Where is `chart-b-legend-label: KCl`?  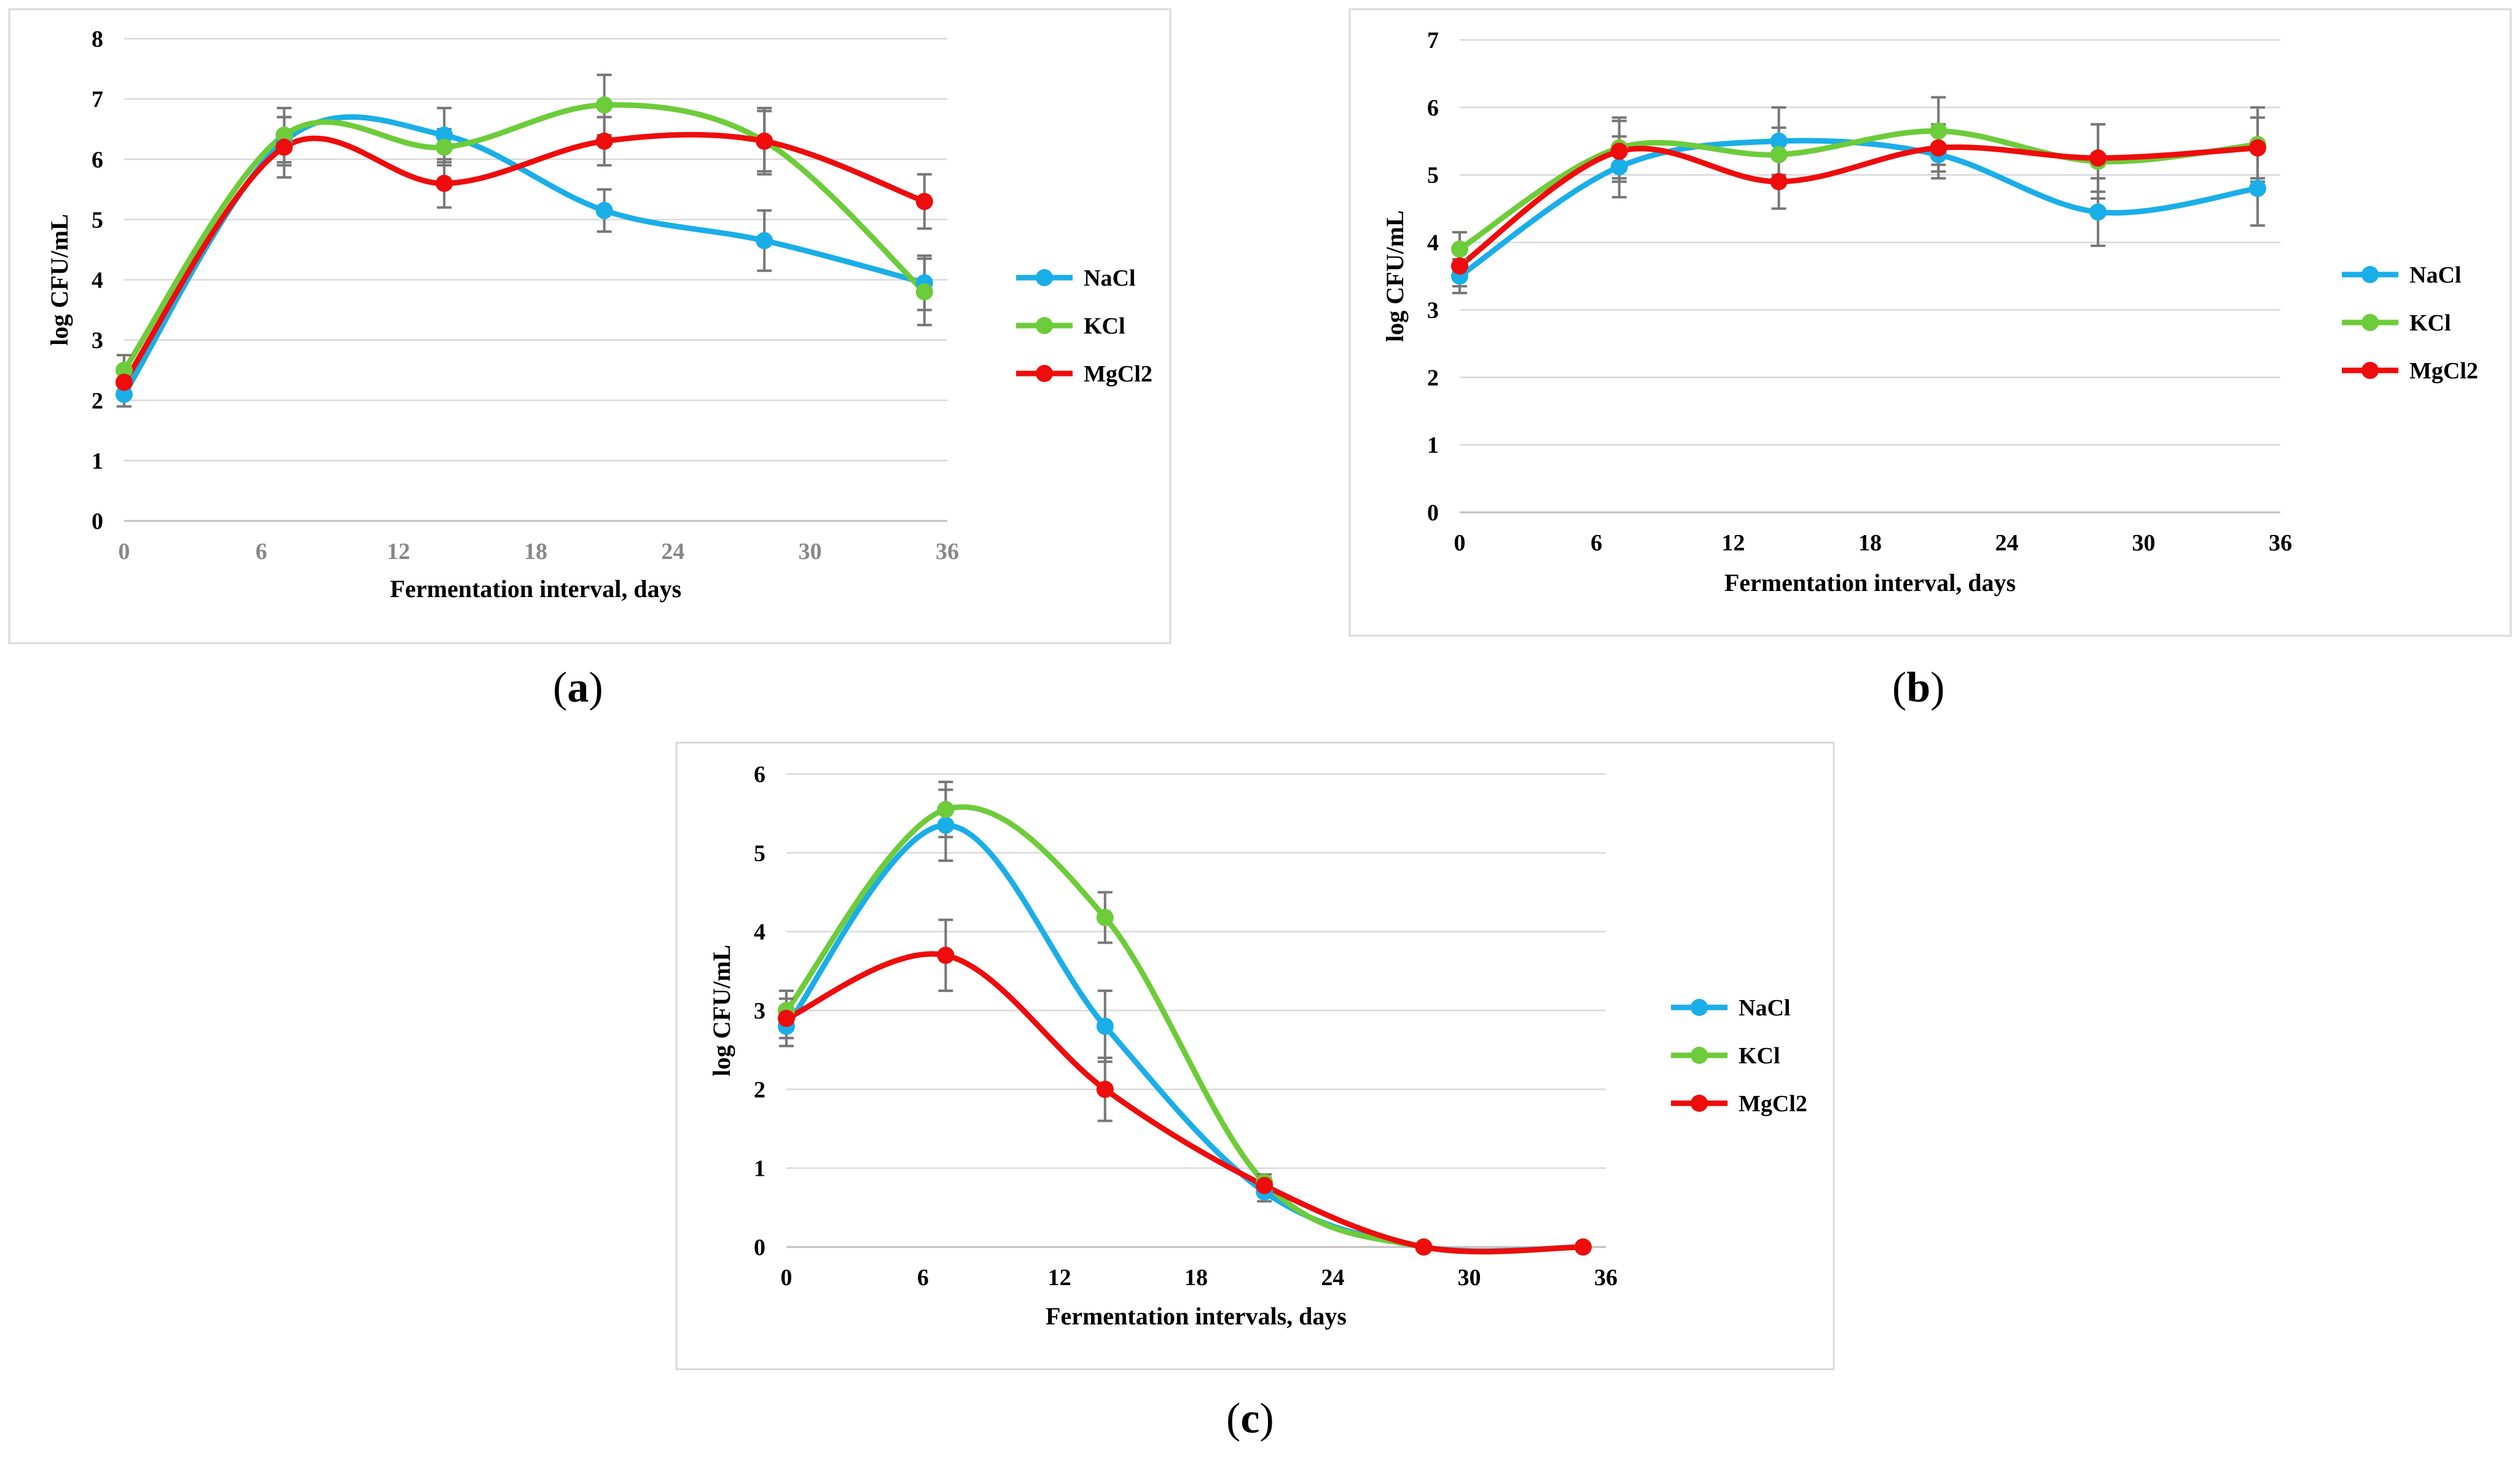
chart-b-legend-label: KCl is located at coordinates (2430, 323).